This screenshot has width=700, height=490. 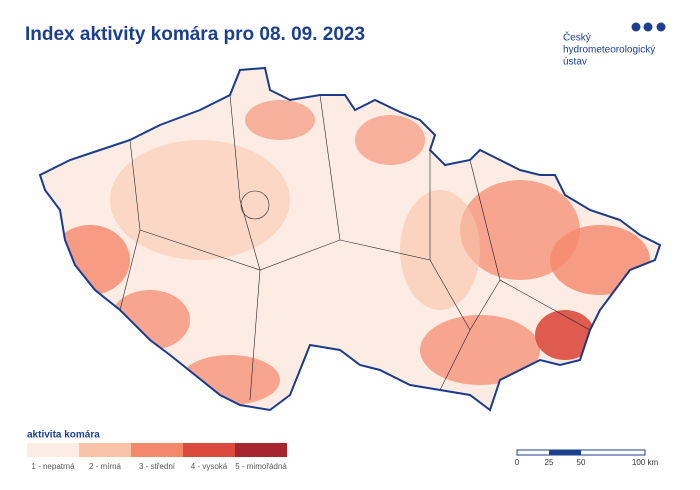 What do you see at coordinates (575, 62) in the screenshot?
I see `logo-text: ústav` at bounding box center [575, 62].